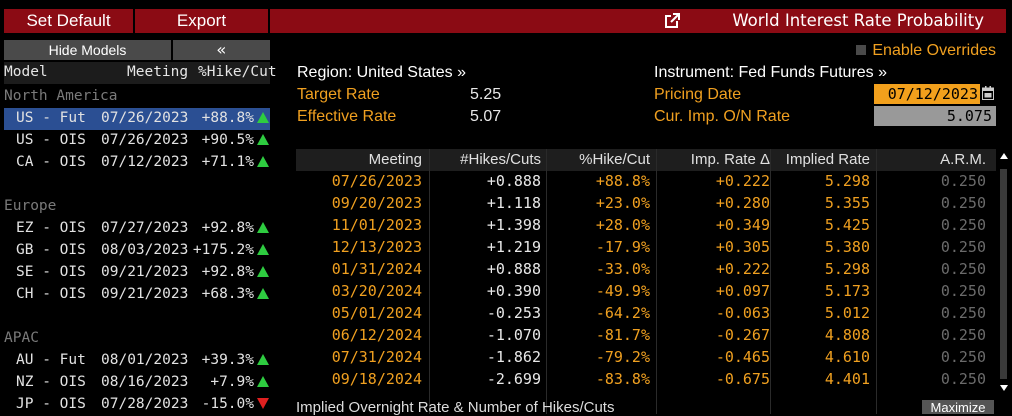 The image size is (1012, 416). I want to click on table-row: 07/31/2024 -1.862 -79.2% -0.465 4.610 0.250, so click(646, 358).